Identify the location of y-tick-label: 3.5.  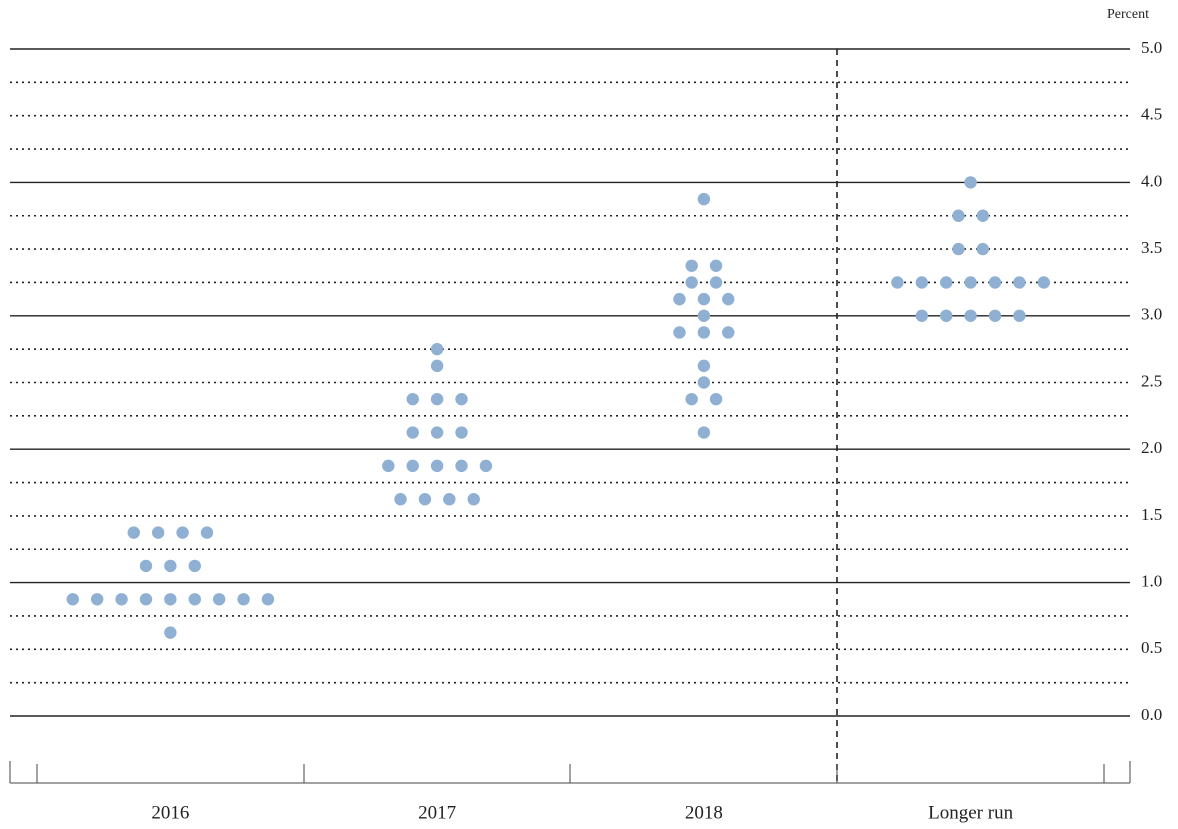
(1151, 247).